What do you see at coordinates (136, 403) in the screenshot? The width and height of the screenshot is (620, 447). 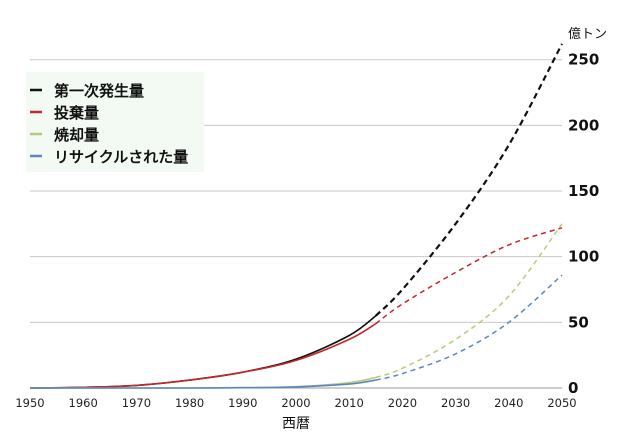 I see `x-tick-label-1970: 1970` at bounding box center [136, 403].